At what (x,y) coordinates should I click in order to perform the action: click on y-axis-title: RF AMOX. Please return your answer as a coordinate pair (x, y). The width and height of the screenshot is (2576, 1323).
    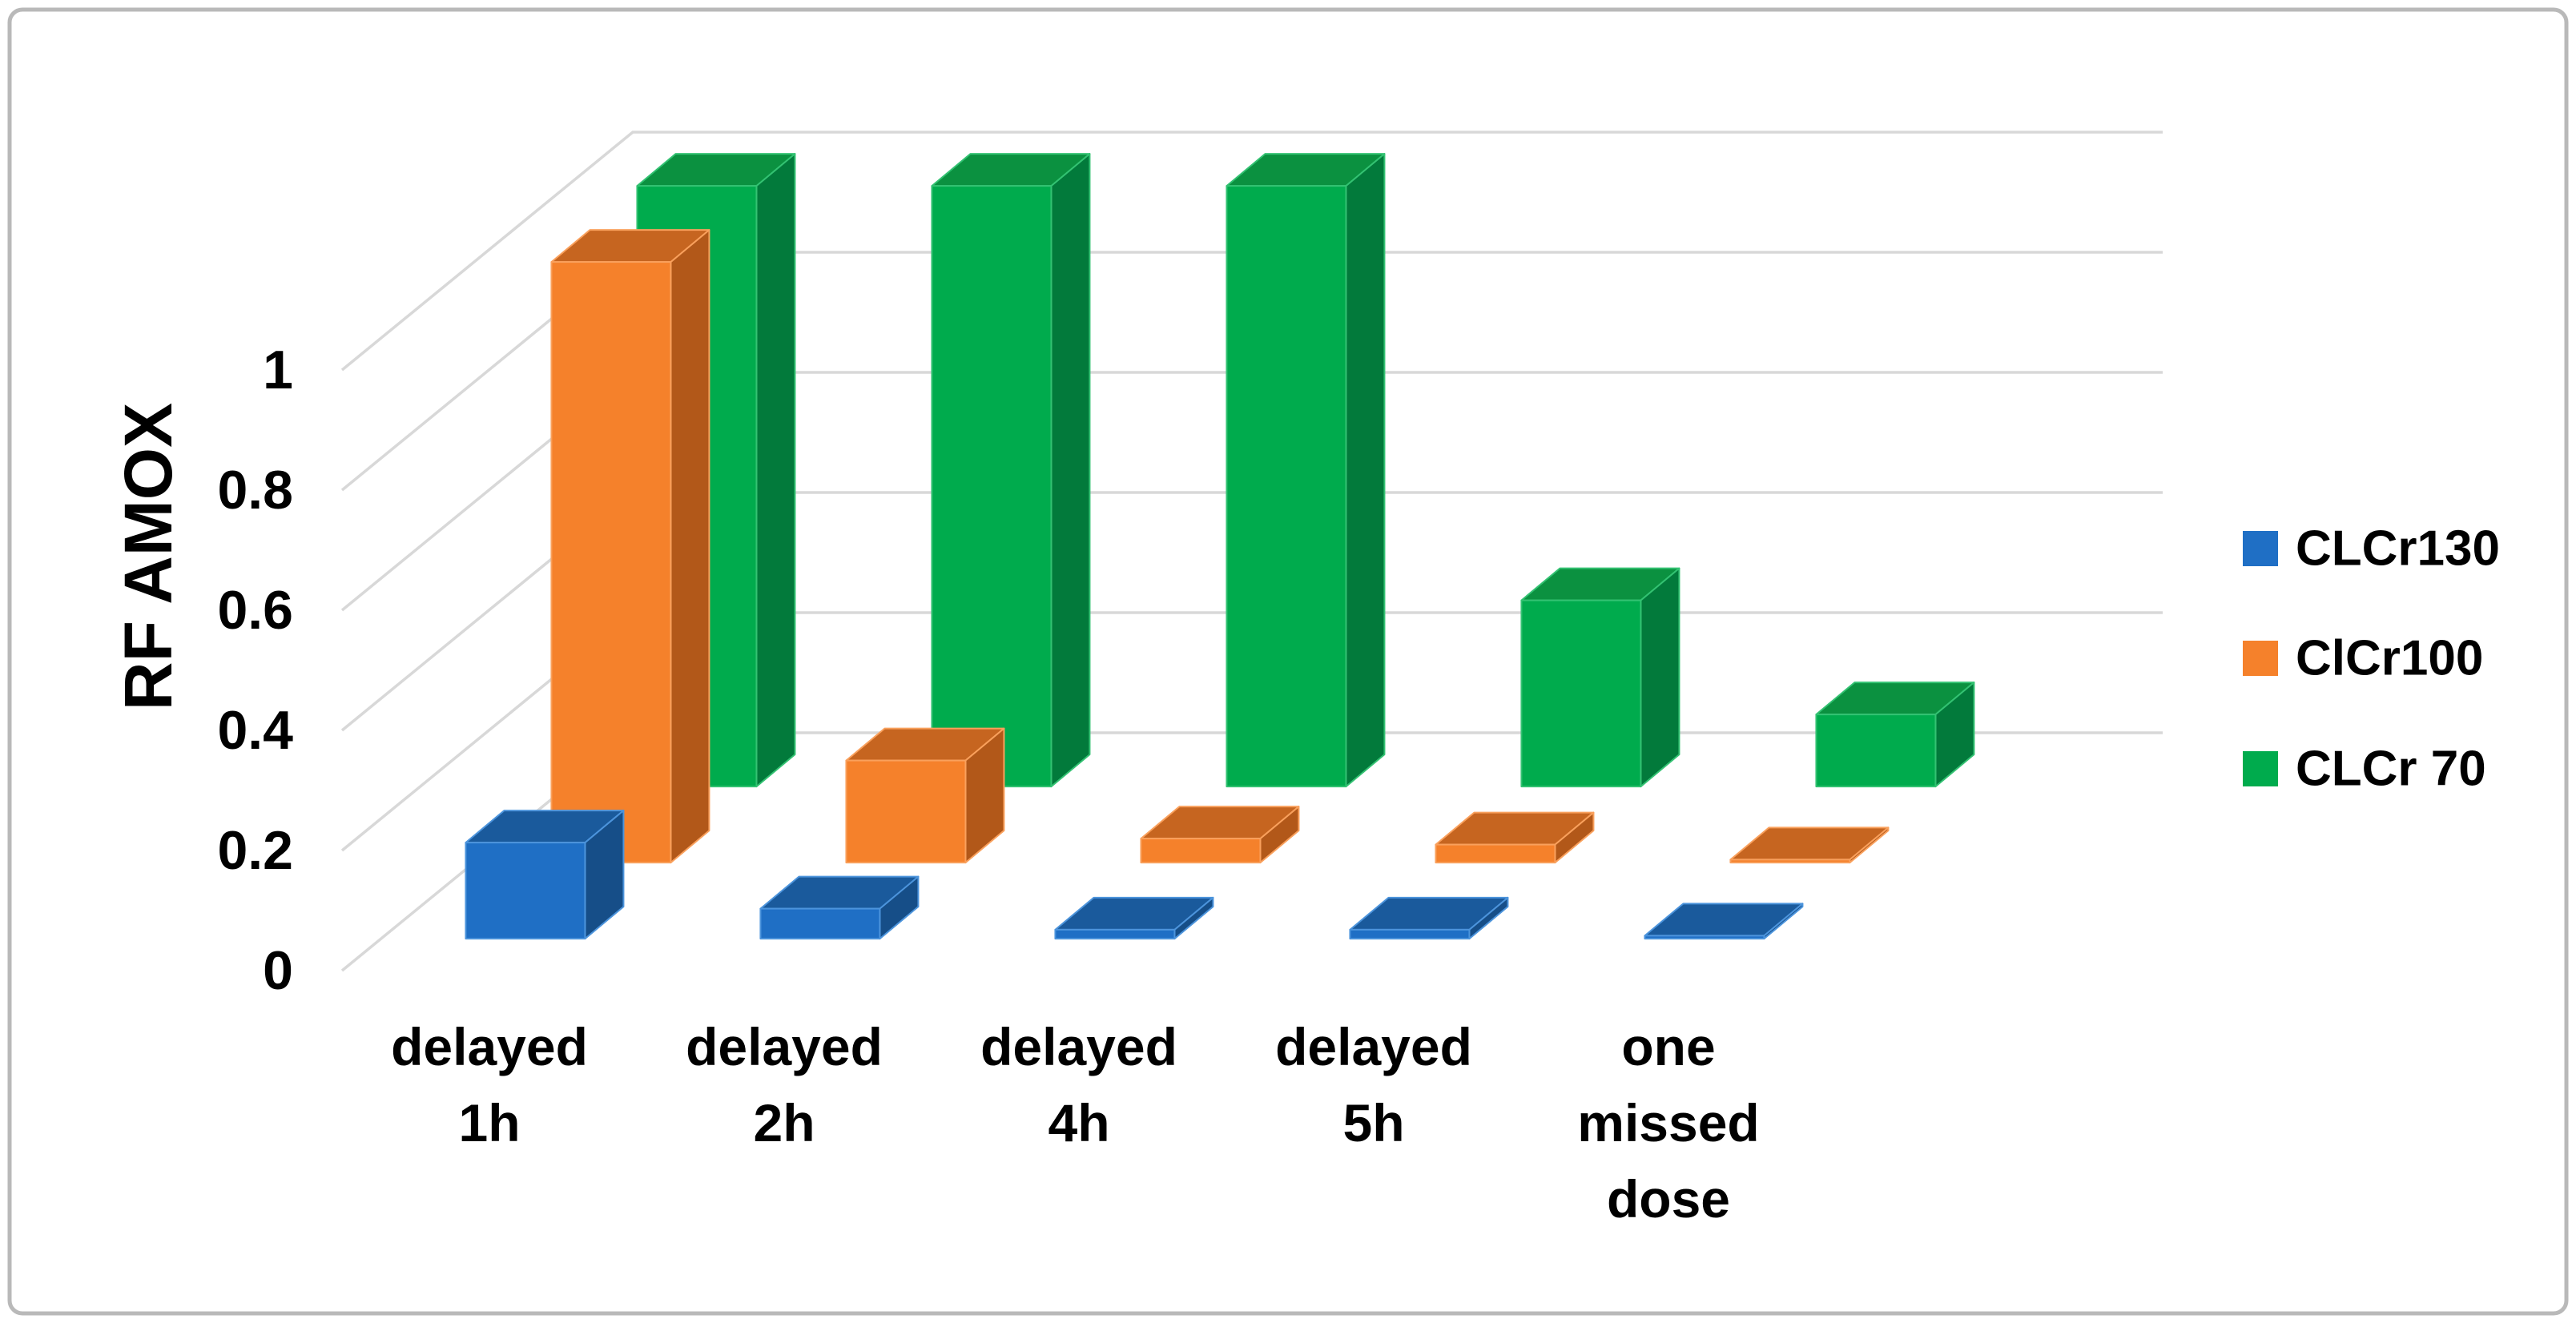
    Looking at the image, I should click on (149, 556).